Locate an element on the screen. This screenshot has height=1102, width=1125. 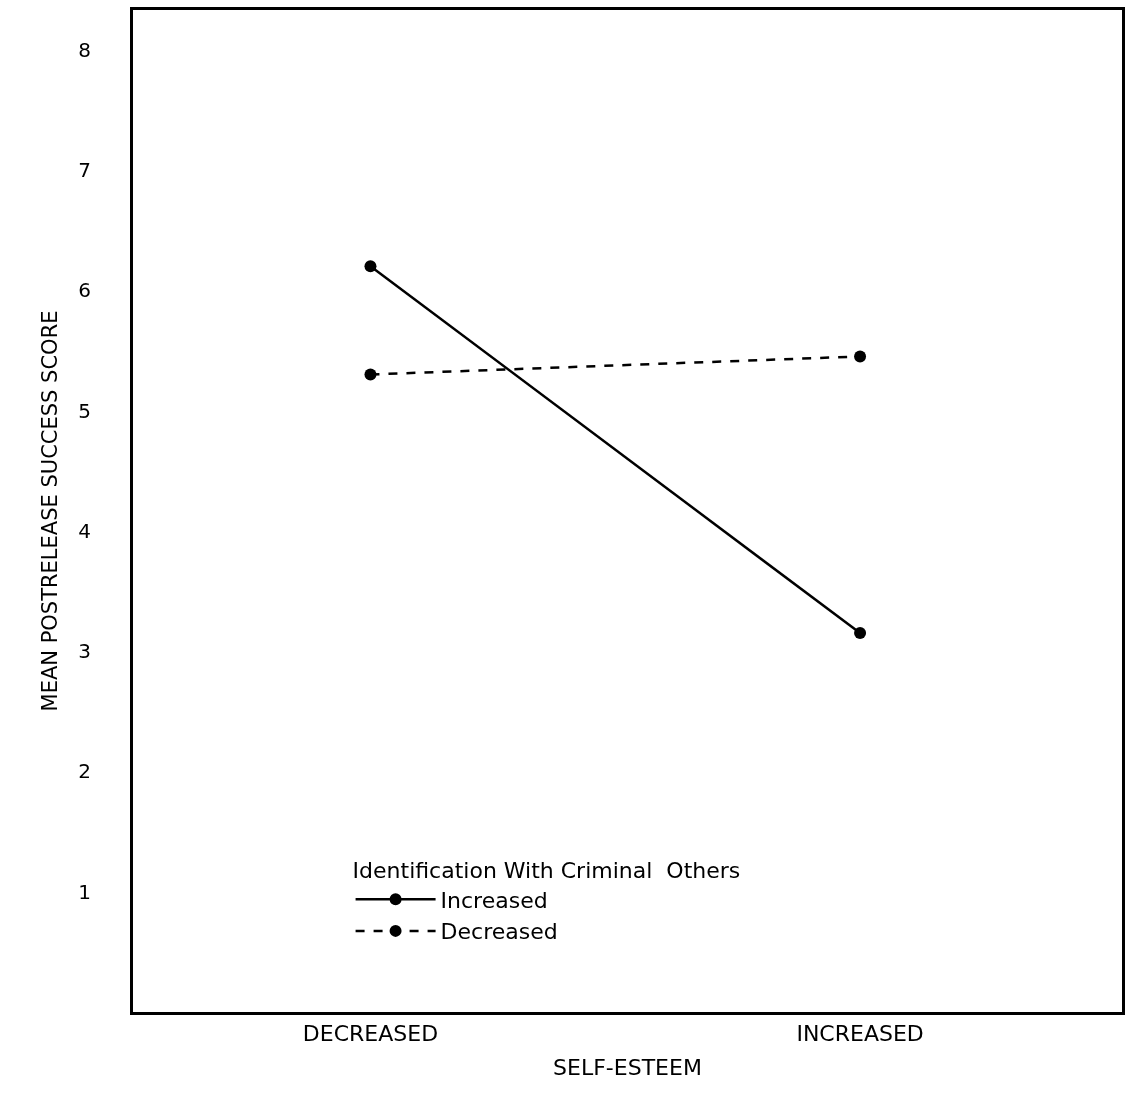
legend-label: Increased is located at coordinates (494, 900).